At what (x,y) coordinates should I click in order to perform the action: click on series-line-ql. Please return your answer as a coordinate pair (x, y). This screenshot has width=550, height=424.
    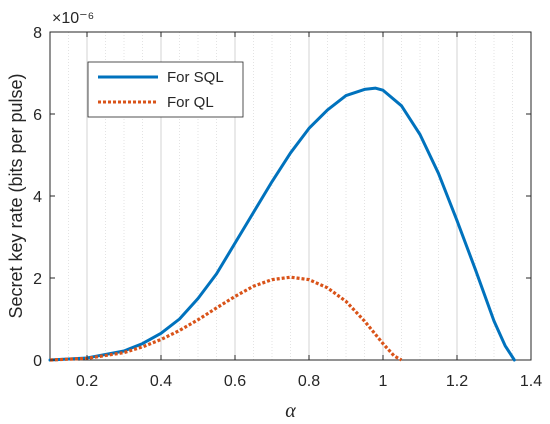
    Looking at the image, I should click on (226, 318).